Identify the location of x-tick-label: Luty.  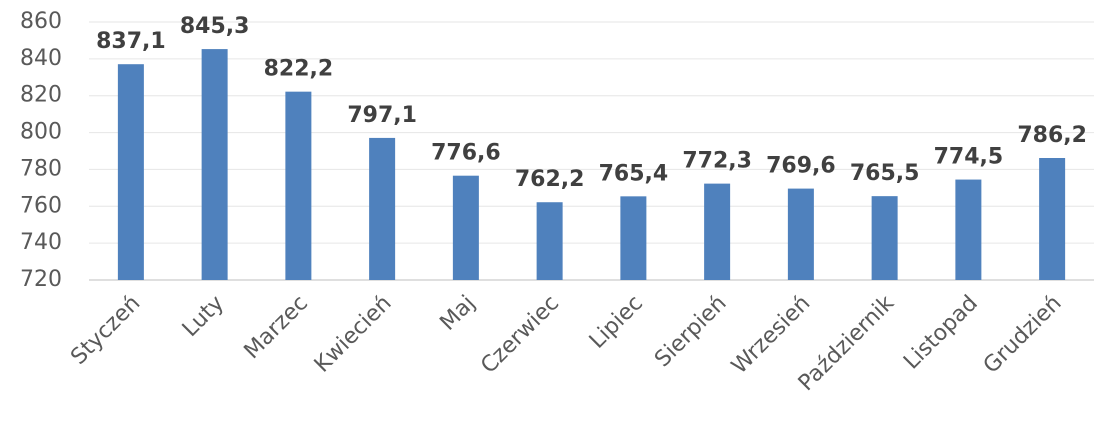
(203, 316).